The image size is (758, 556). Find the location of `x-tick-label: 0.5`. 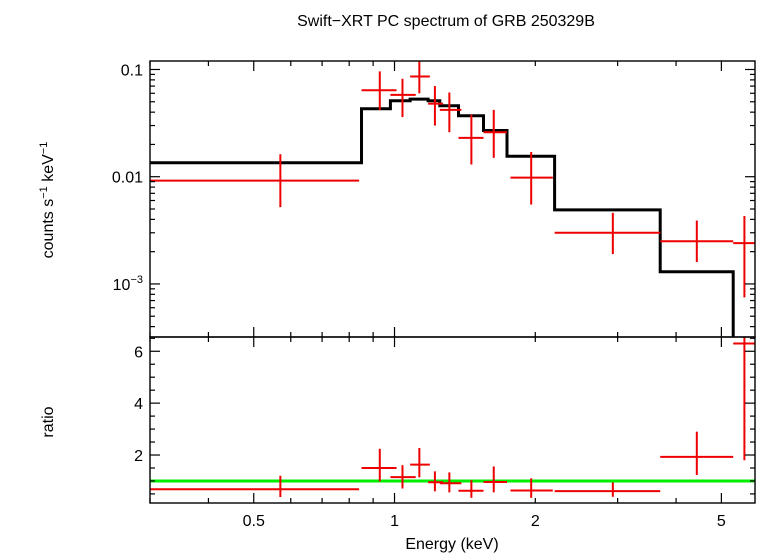

x-tick-label: 0.5 is located at coordinates (254, 521).